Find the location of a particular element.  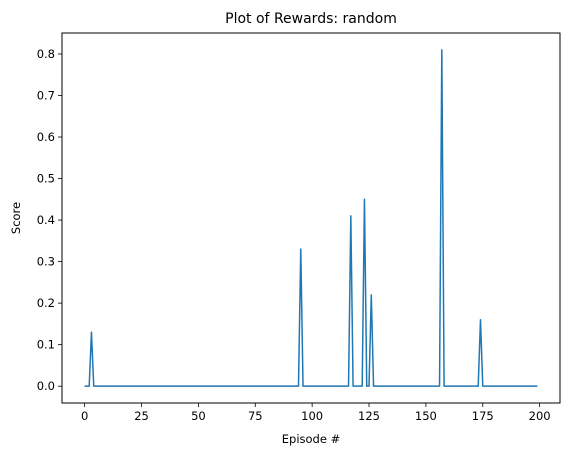

x-tick-label: 150 is located at coordinates (426, 416).